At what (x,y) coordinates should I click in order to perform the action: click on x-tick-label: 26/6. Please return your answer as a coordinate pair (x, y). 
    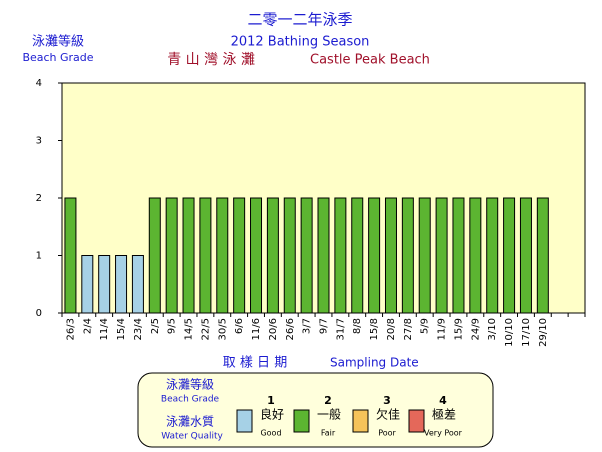
    Looking at the image, I should click on (290, 329).